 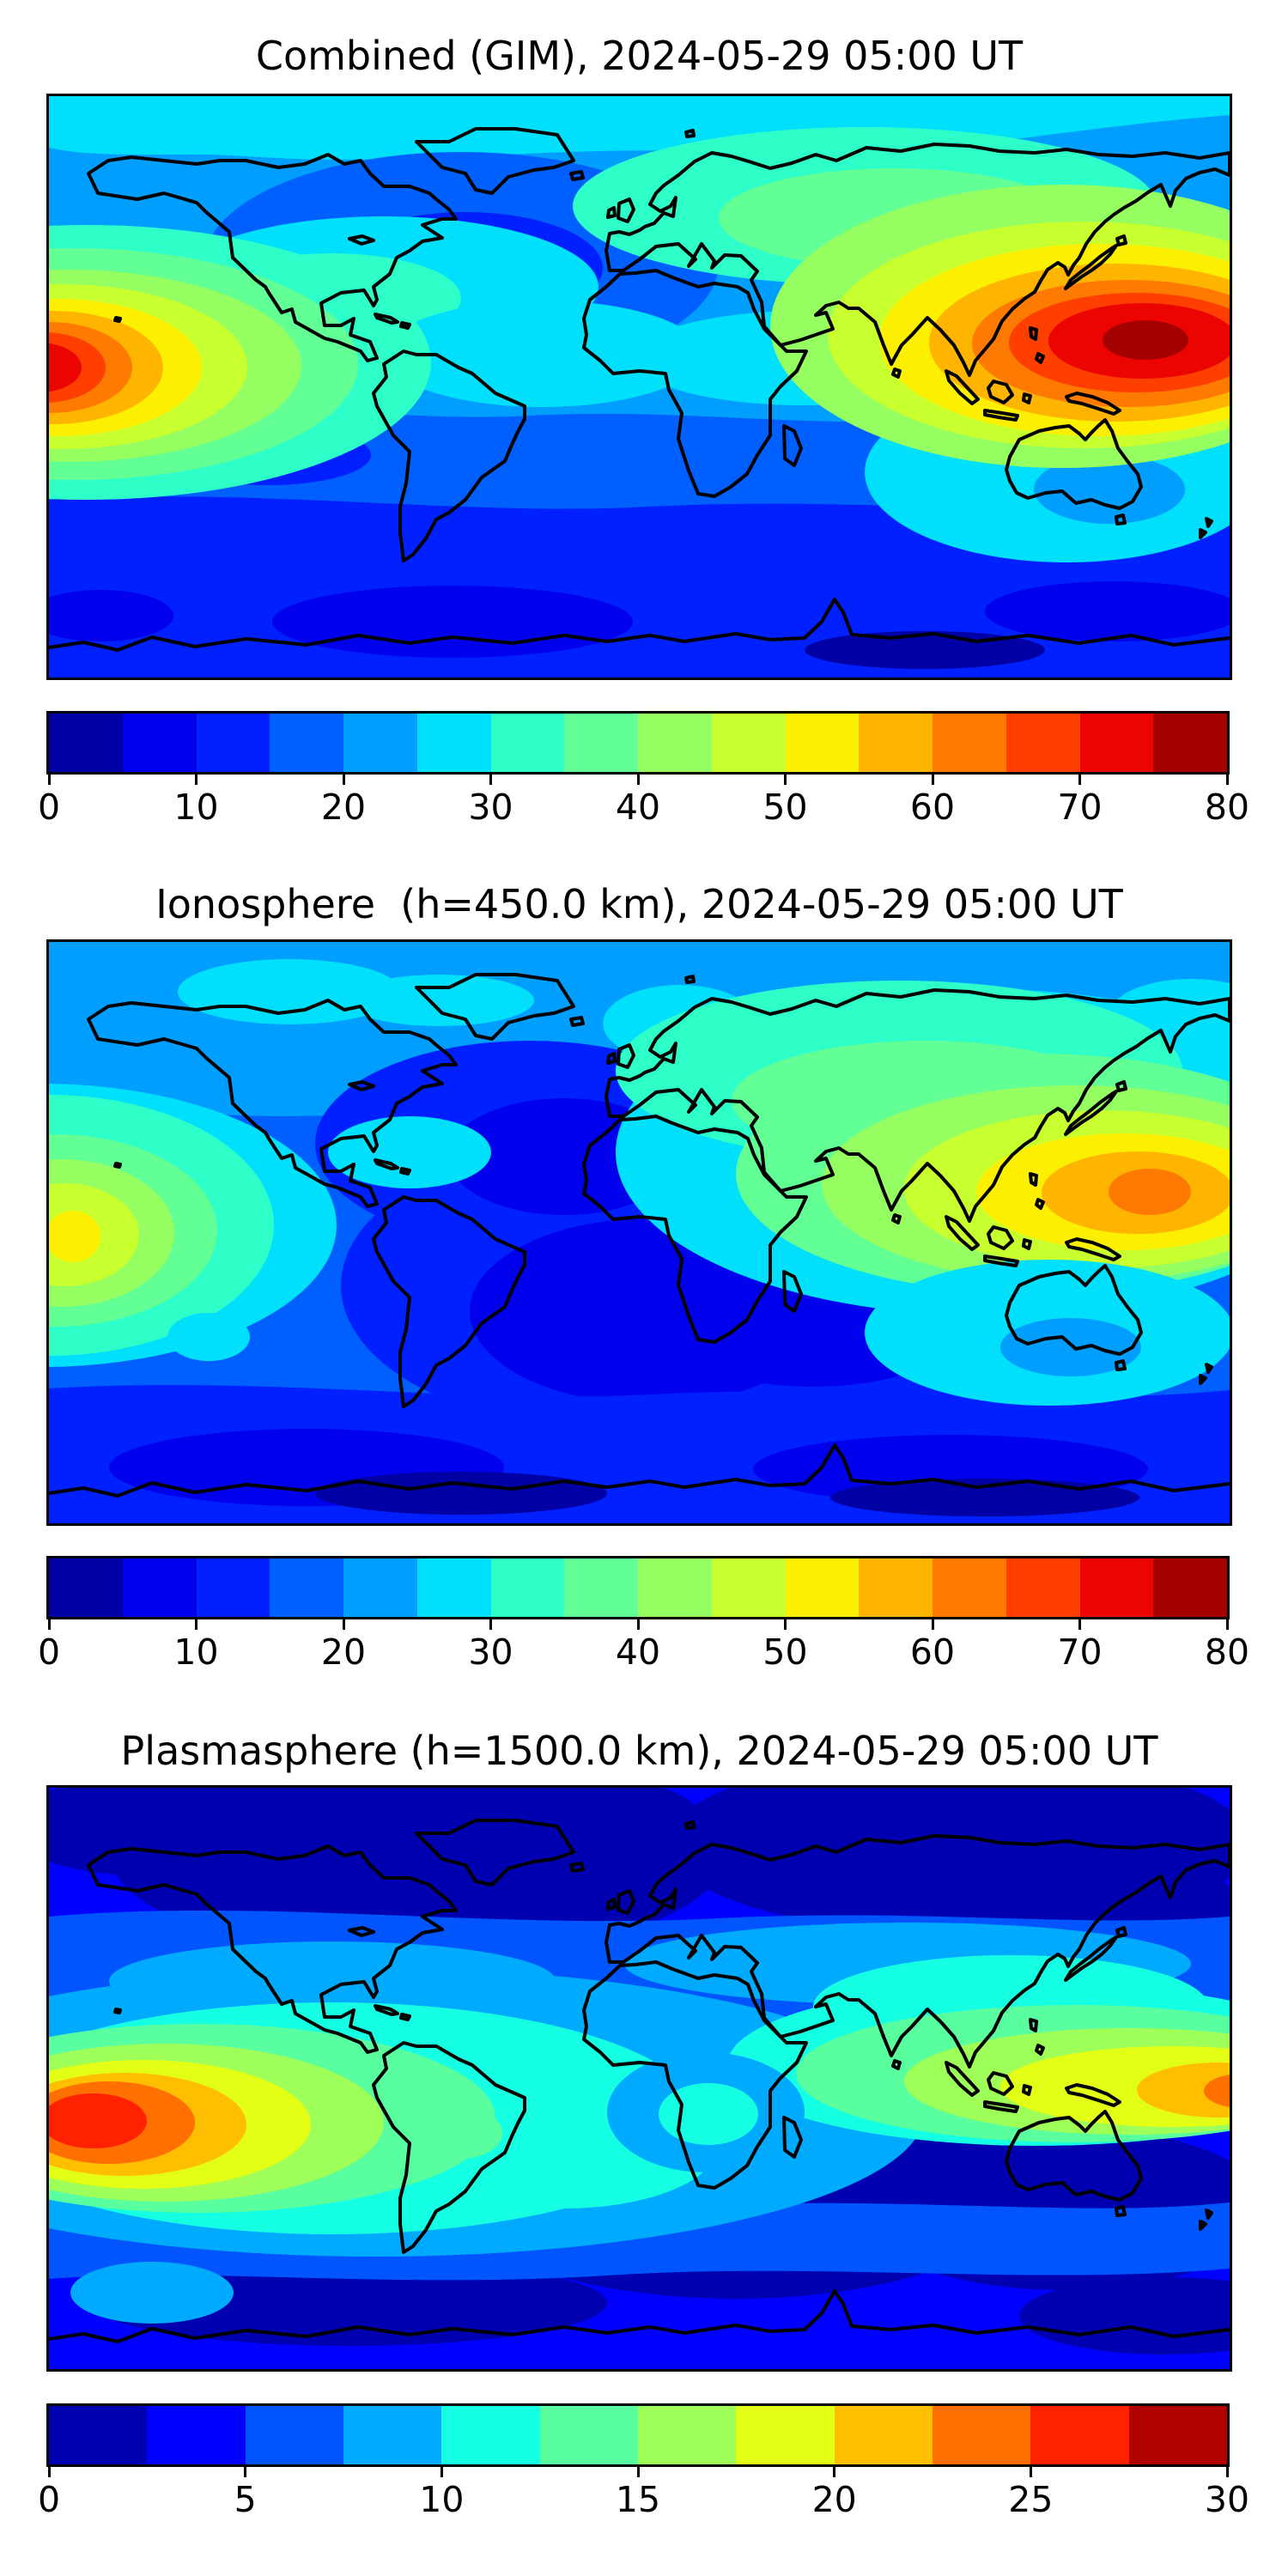 I want to click on colorbar-tick-label: 80, so click(x=1227, y=808).